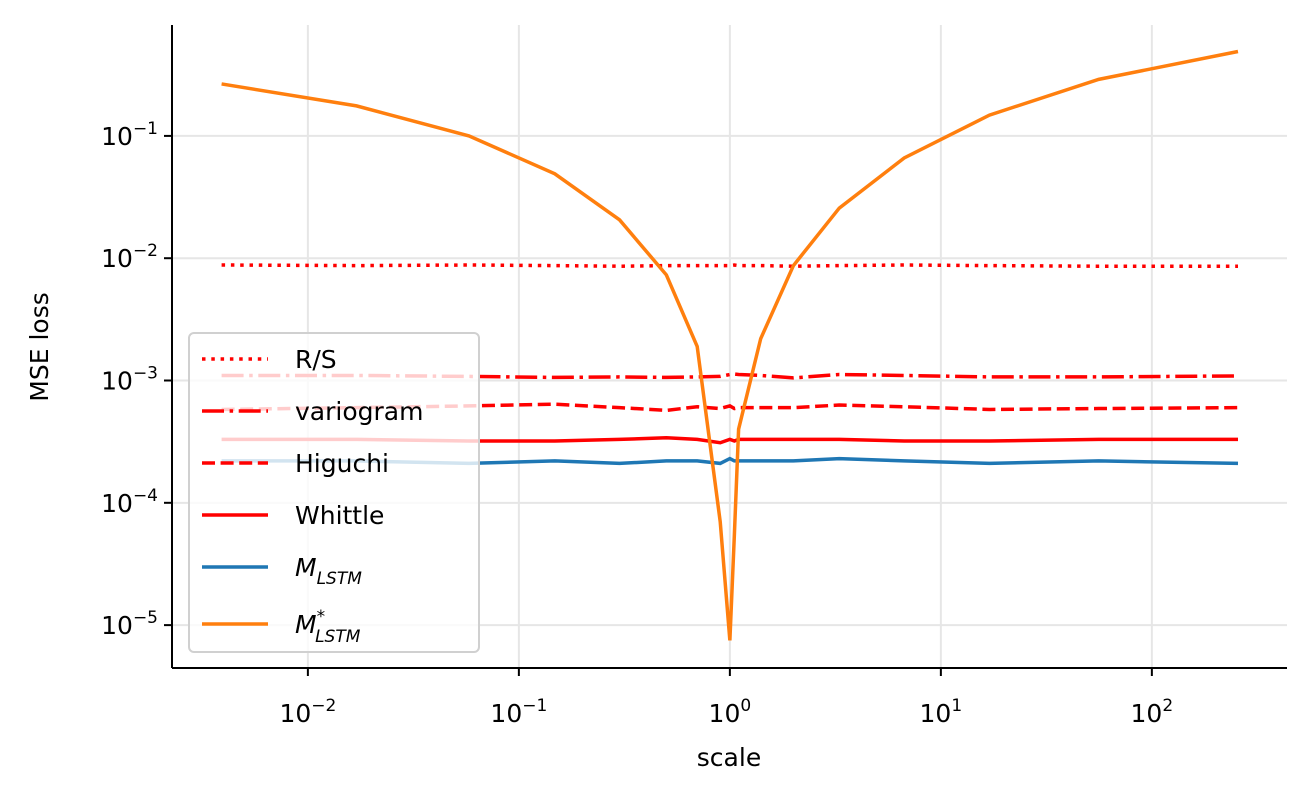 The height and width of the screenshot is (803, 1311). Describe the element at coordinates (729, 757) in the screenshot. I see `x-axis-label: scale` at that location.